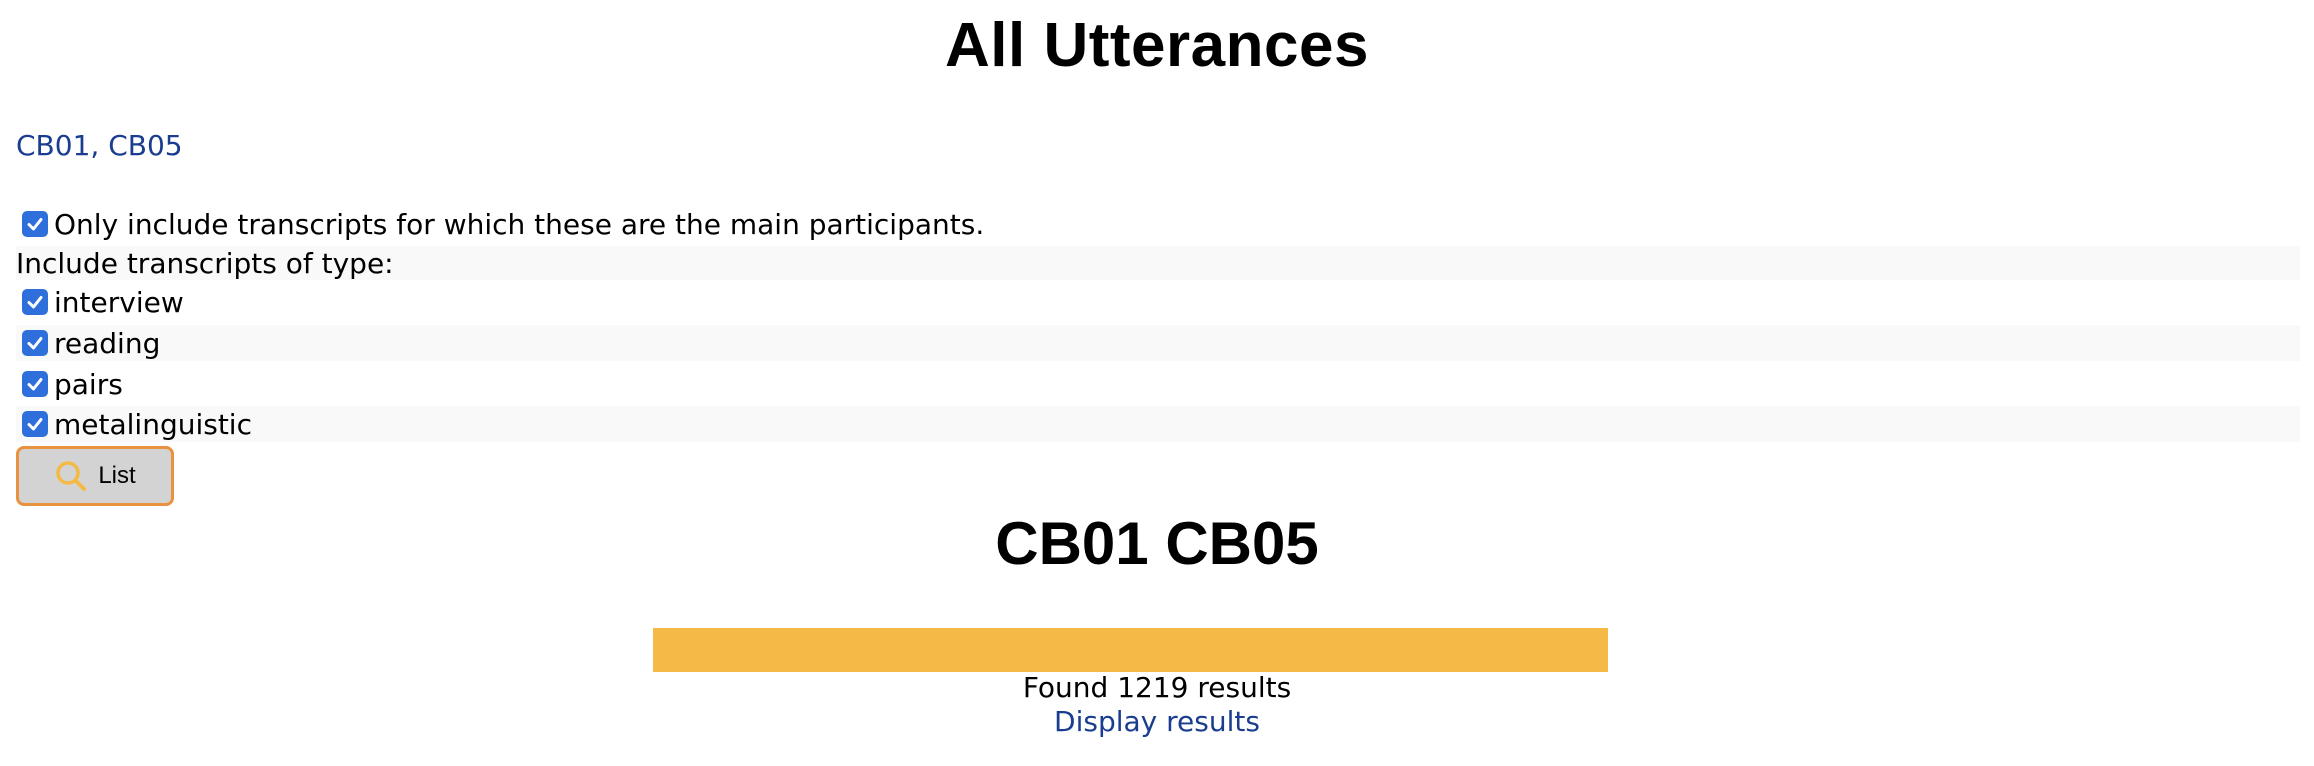  Describe the element at coordinates (88, 384) in the screenshot. I see `type-label: pairs` at that location.